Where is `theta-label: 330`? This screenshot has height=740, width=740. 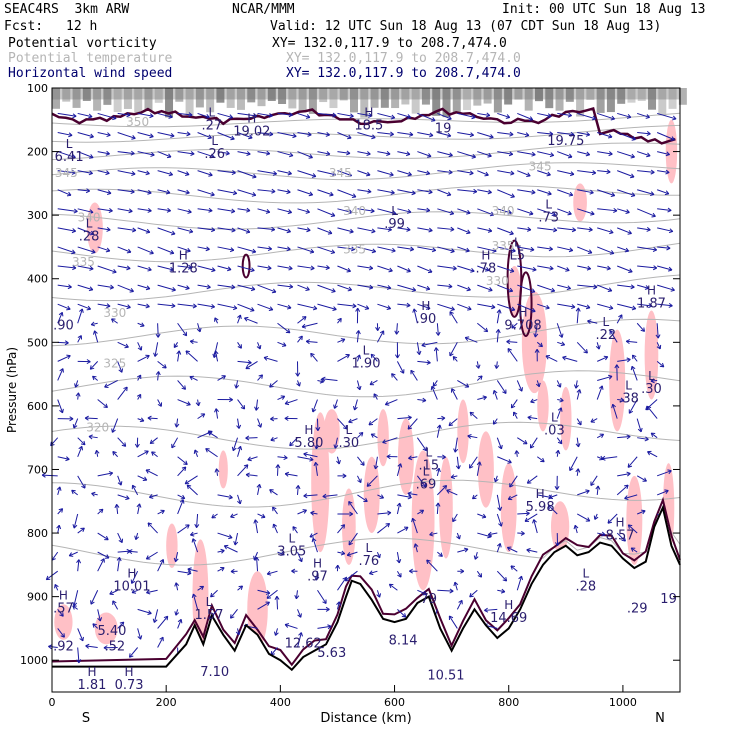
theta-label: 330 is located at coordinates (497, 281).